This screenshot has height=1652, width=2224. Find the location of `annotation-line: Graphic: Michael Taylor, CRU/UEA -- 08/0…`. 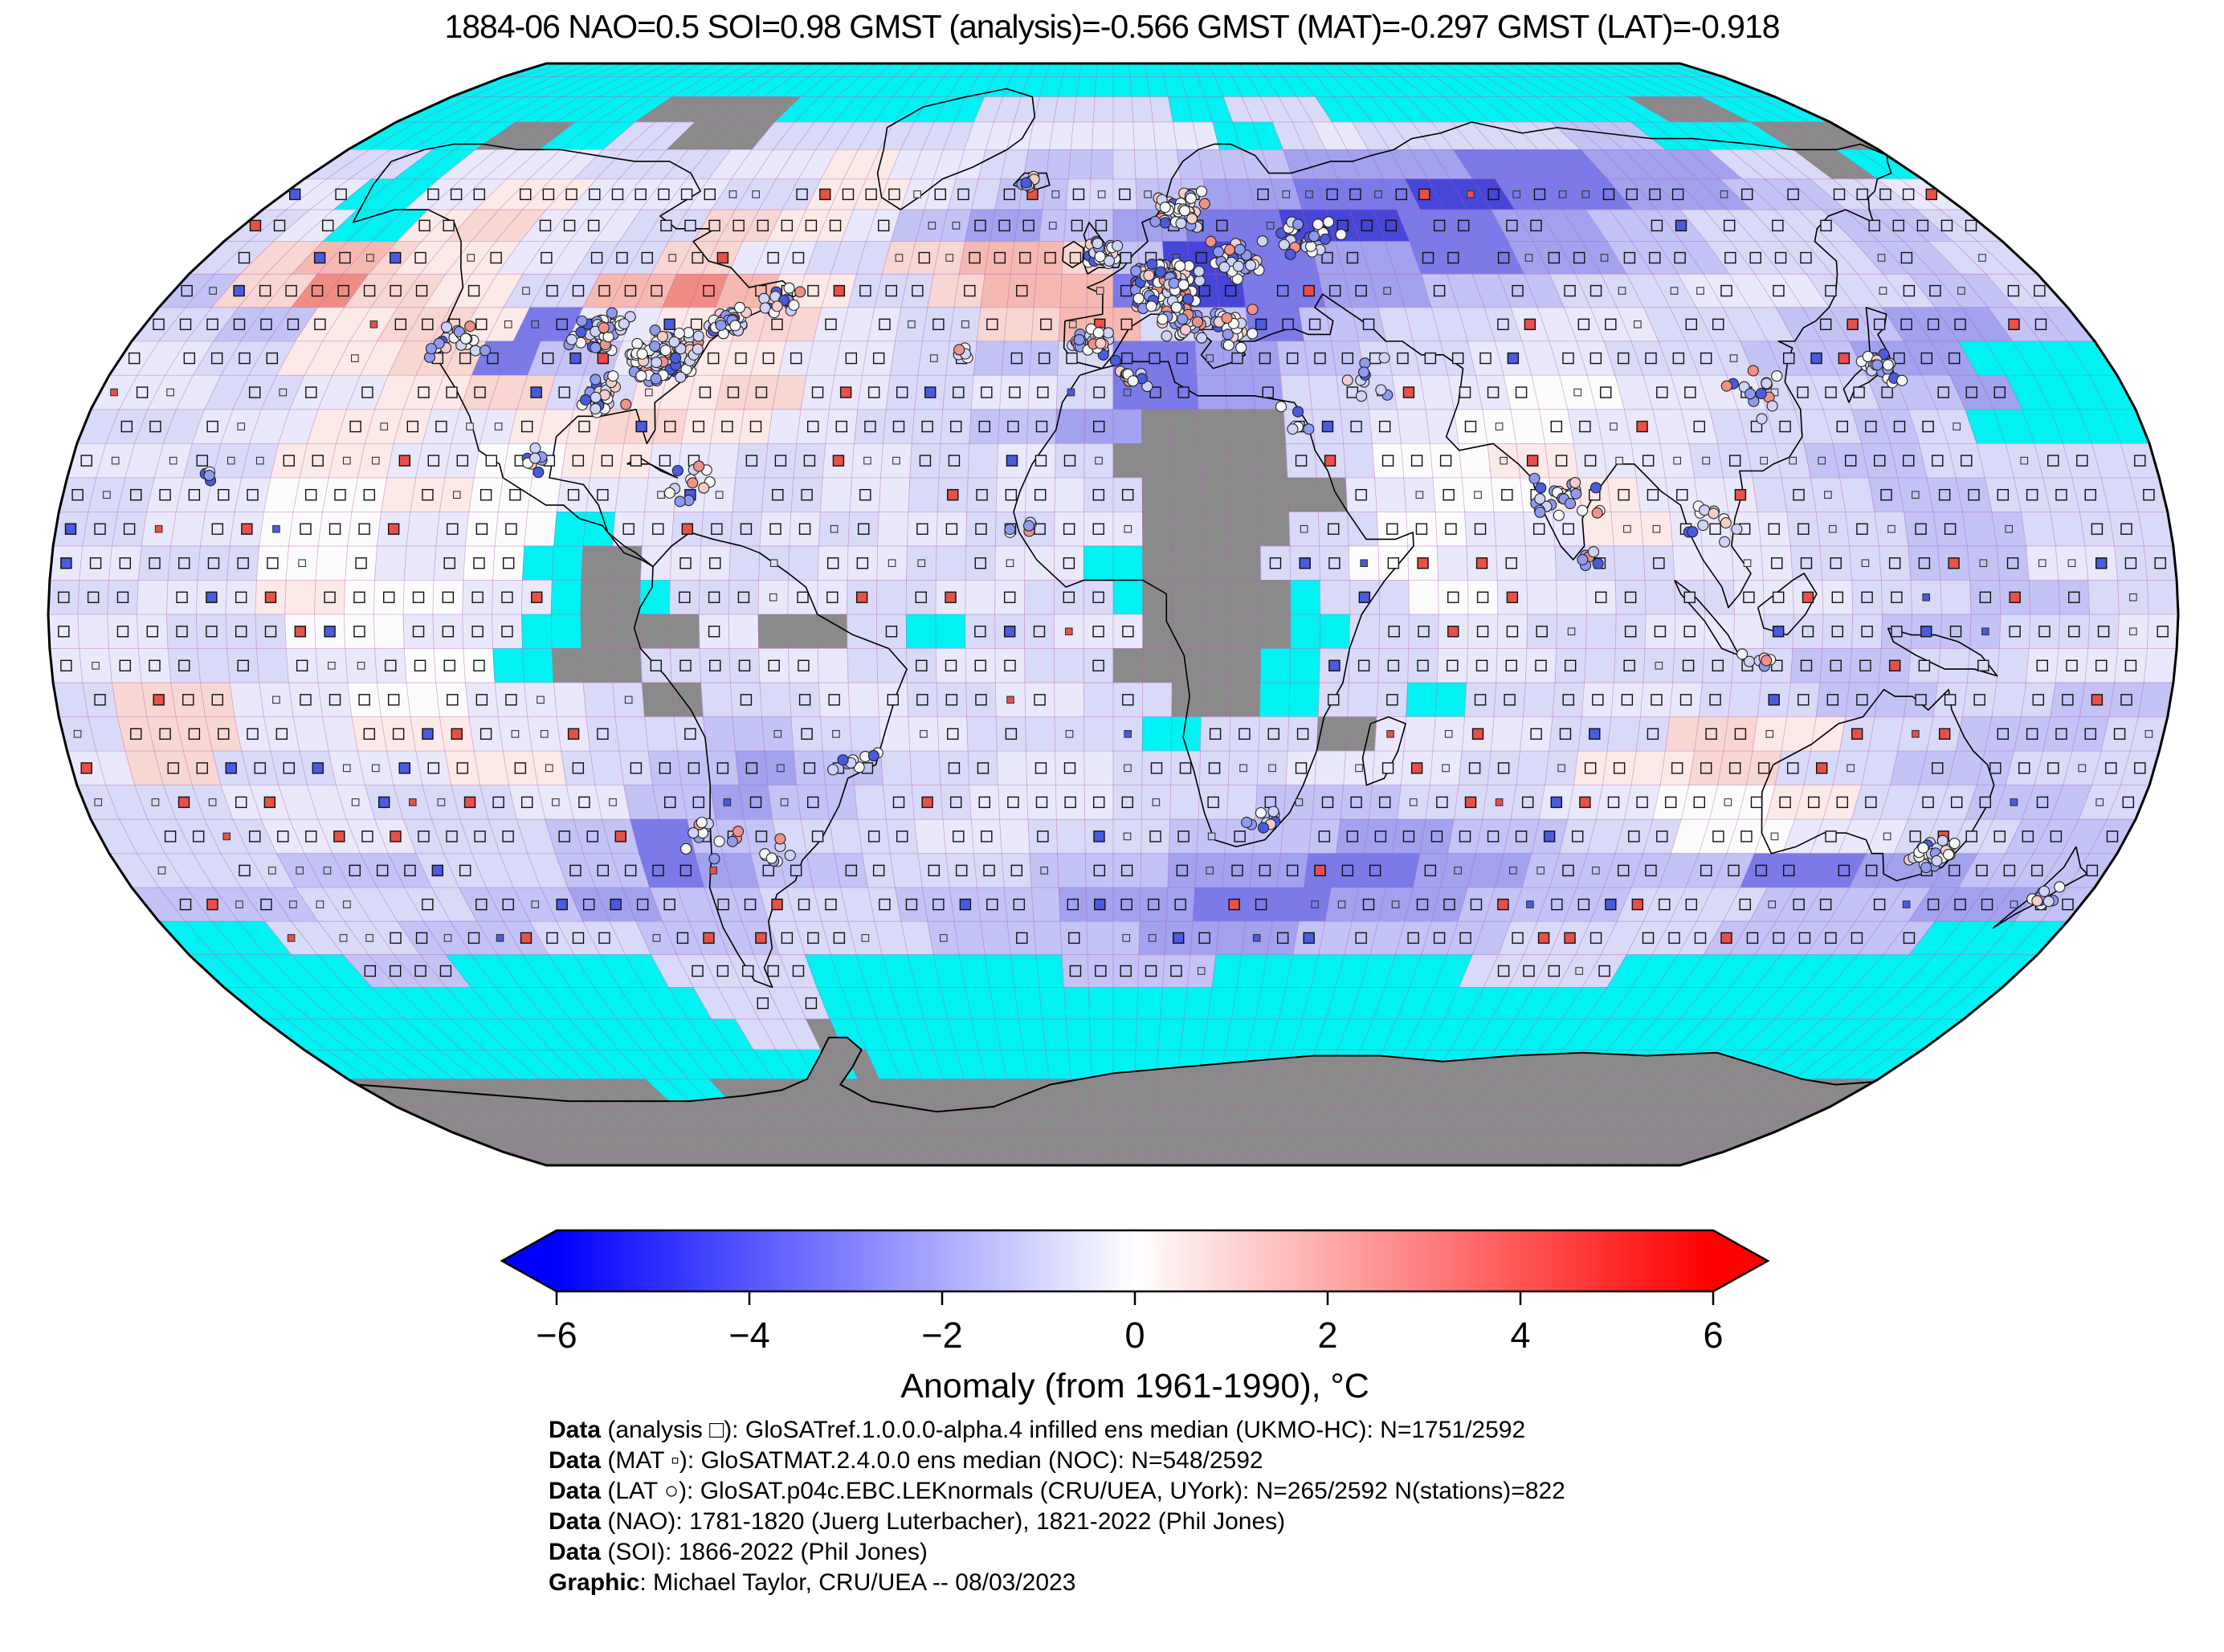

annotation-line: Graphic: Michael Taylor, CRU/UEA -- 08/0… is located at coordinates (1057, 1583).